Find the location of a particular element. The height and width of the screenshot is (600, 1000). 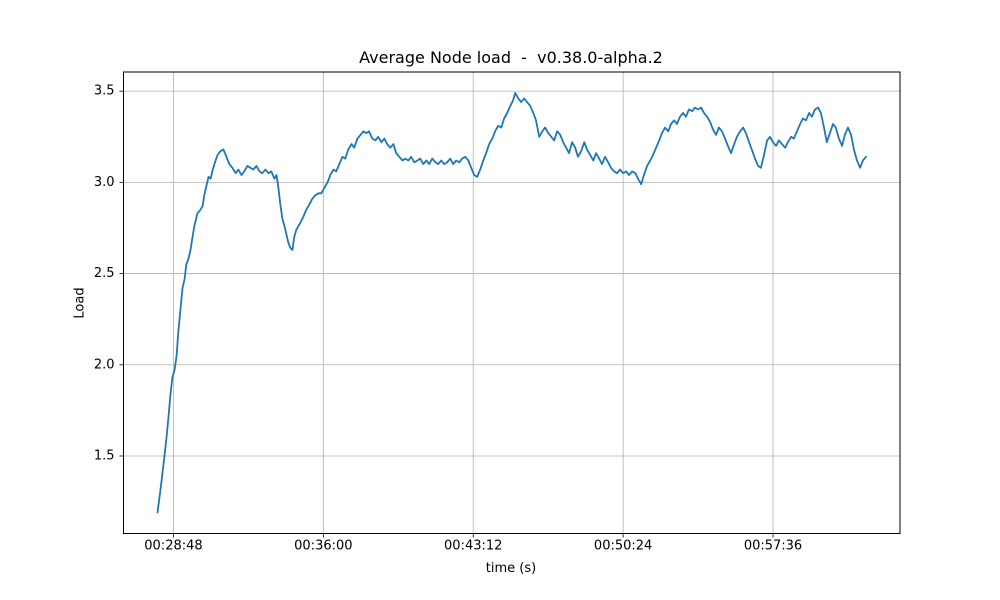

x-tick-label: 00:28:48 is located at coordinates (173, 545).